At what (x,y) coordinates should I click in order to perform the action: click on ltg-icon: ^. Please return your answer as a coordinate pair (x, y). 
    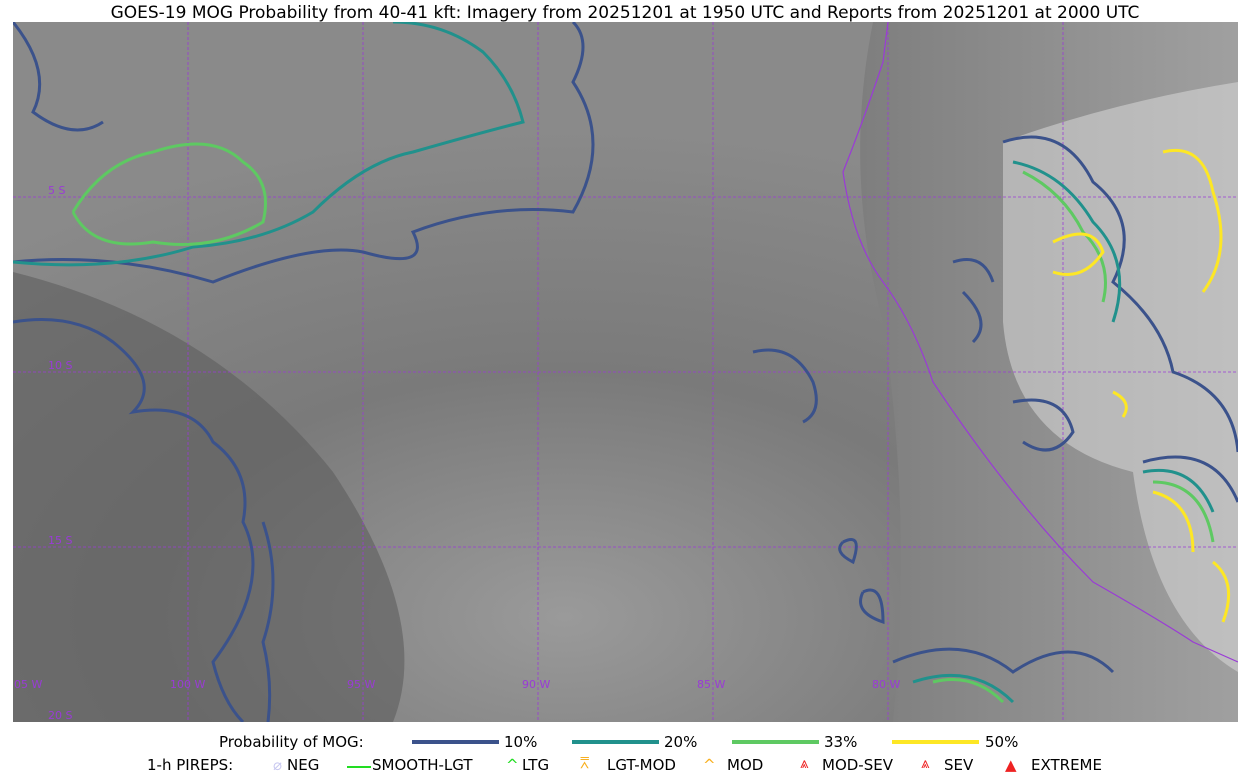
    Looking at the image, I should click on (512, 765).